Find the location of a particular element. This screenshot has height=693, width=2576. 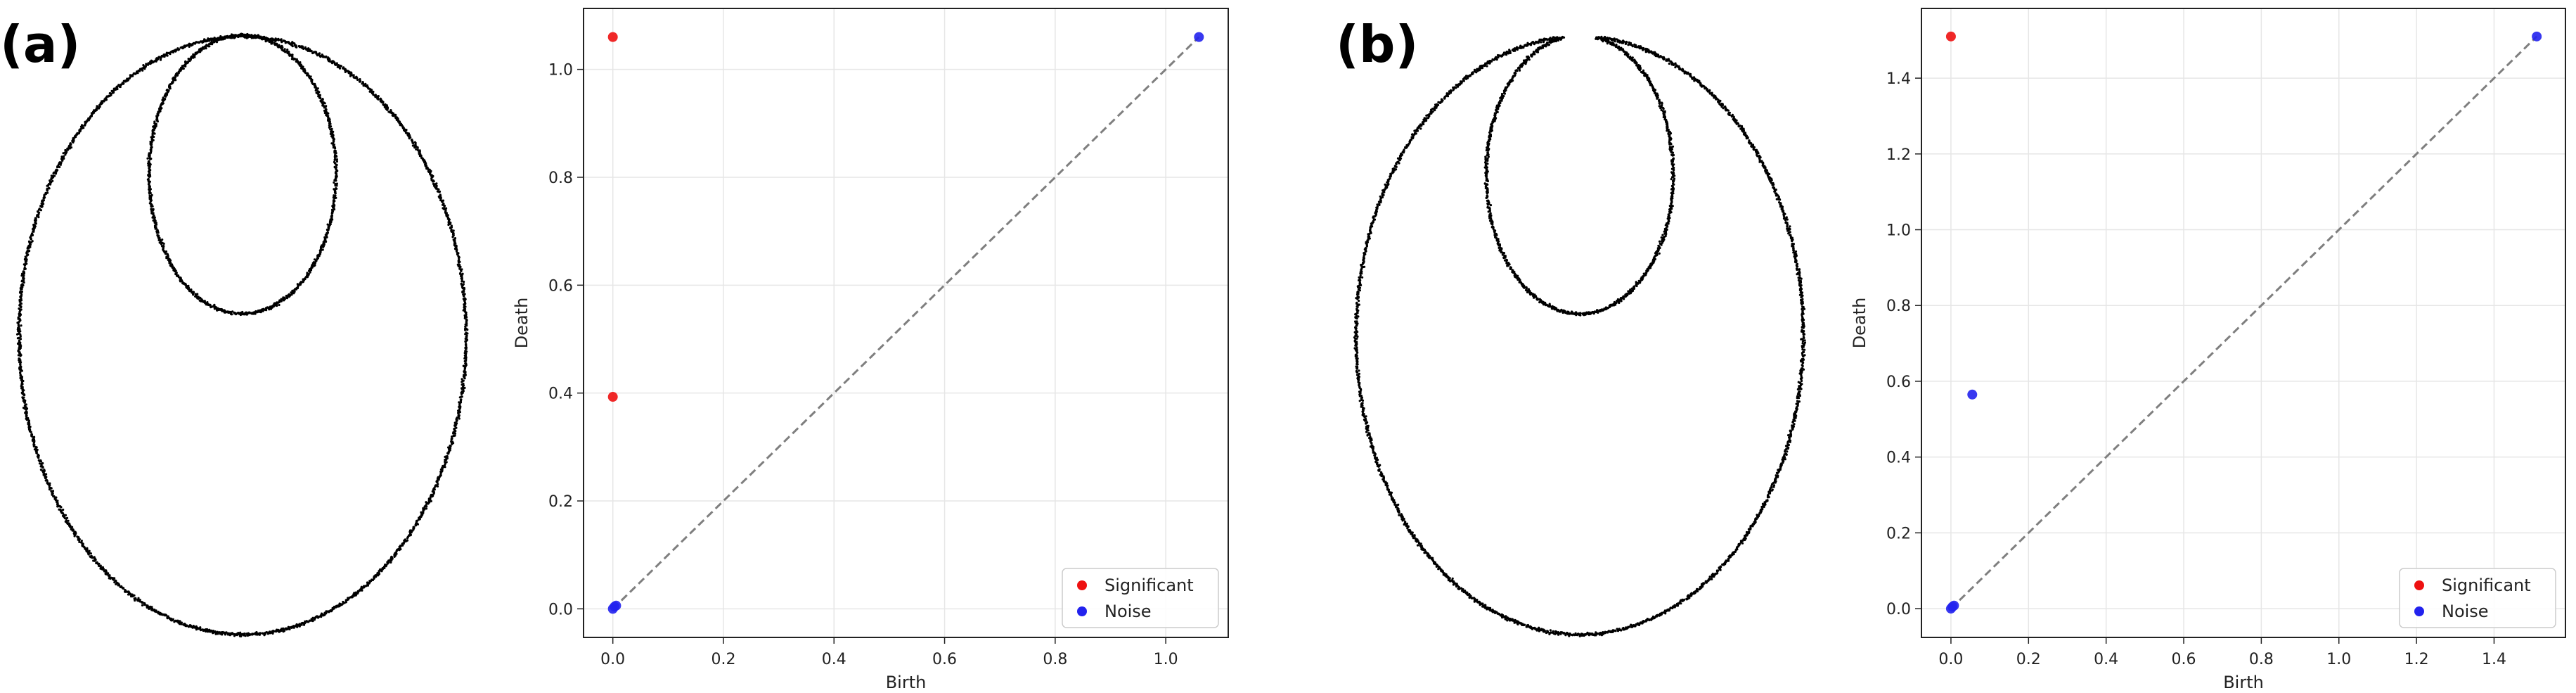

y-tick-label: 1.2 is located at coordinates (1898, 155).